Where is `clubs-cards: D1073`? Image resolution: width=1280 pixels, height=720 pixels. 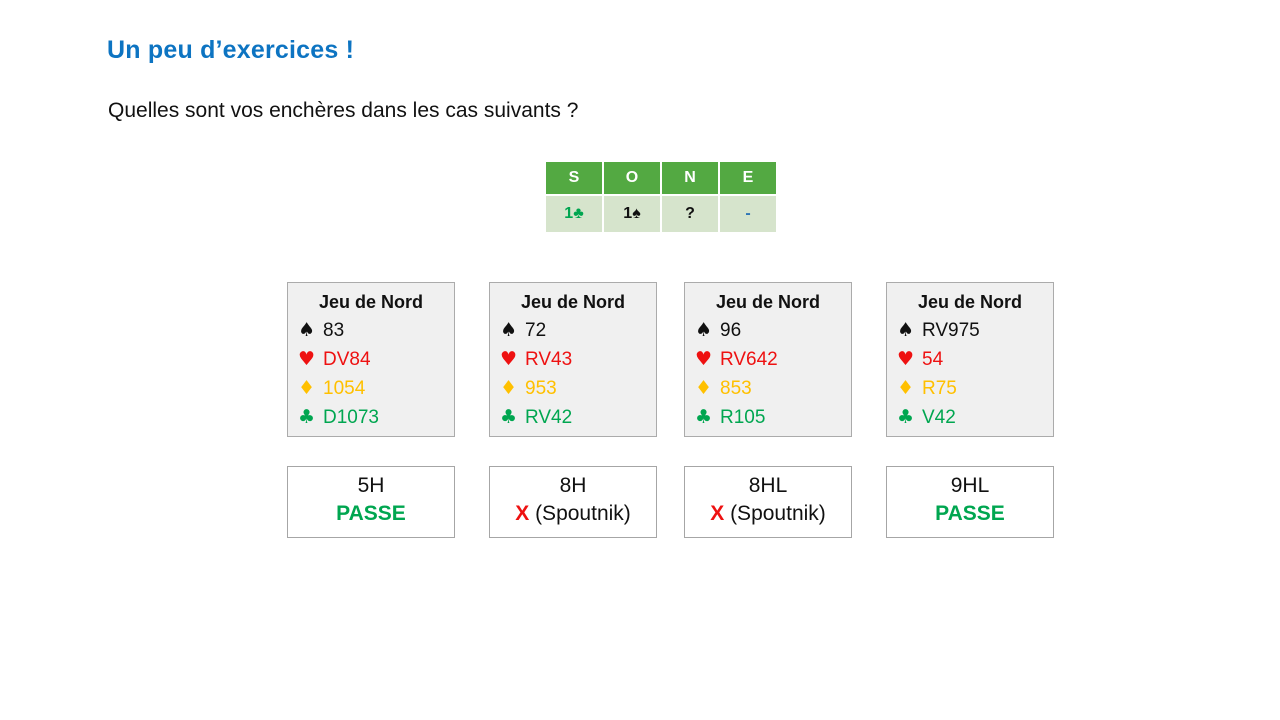 clubs-cards: D1073 is located at coordinates (351, 417).